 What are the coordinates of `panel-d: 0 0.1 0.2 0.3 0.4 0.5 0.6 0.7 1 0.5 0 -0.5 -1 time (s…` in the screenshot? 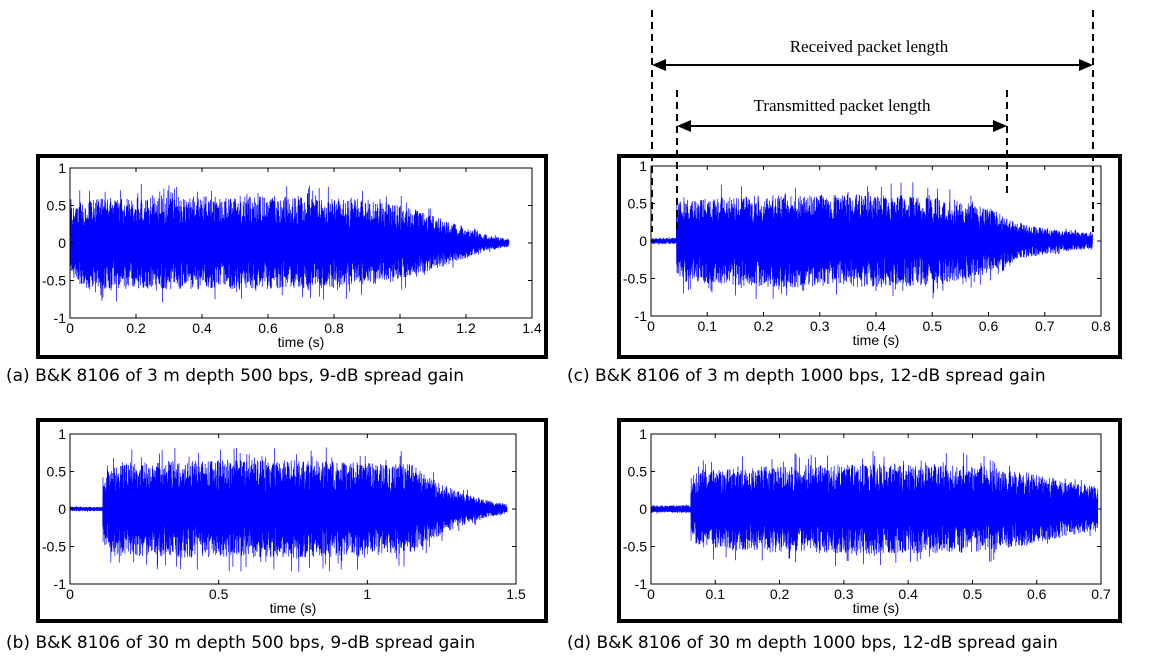 It's located at (869, 520).